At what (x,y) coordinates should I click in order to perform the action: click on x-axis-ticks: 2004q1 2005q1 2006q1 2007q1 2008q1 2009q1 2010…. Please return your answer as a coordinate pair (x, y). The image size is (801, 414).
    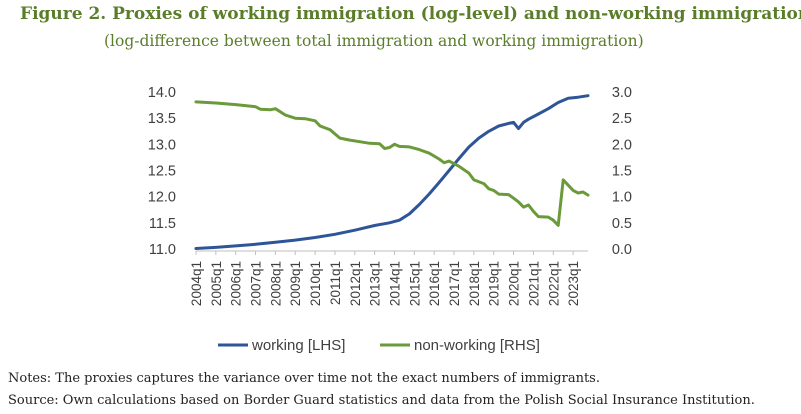
    Looking at the image, I should click on (385, 278).